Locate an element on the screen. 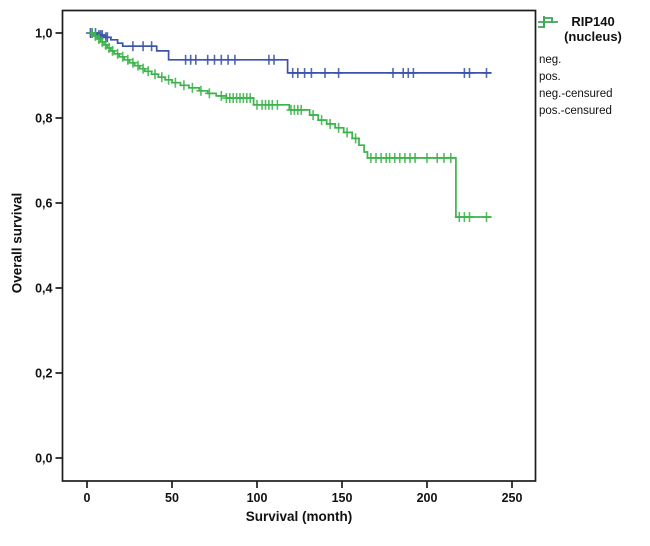 The width and height of the screenshot is (650, 546). x-tick-label: 150 is located at coordinates (342, 498).